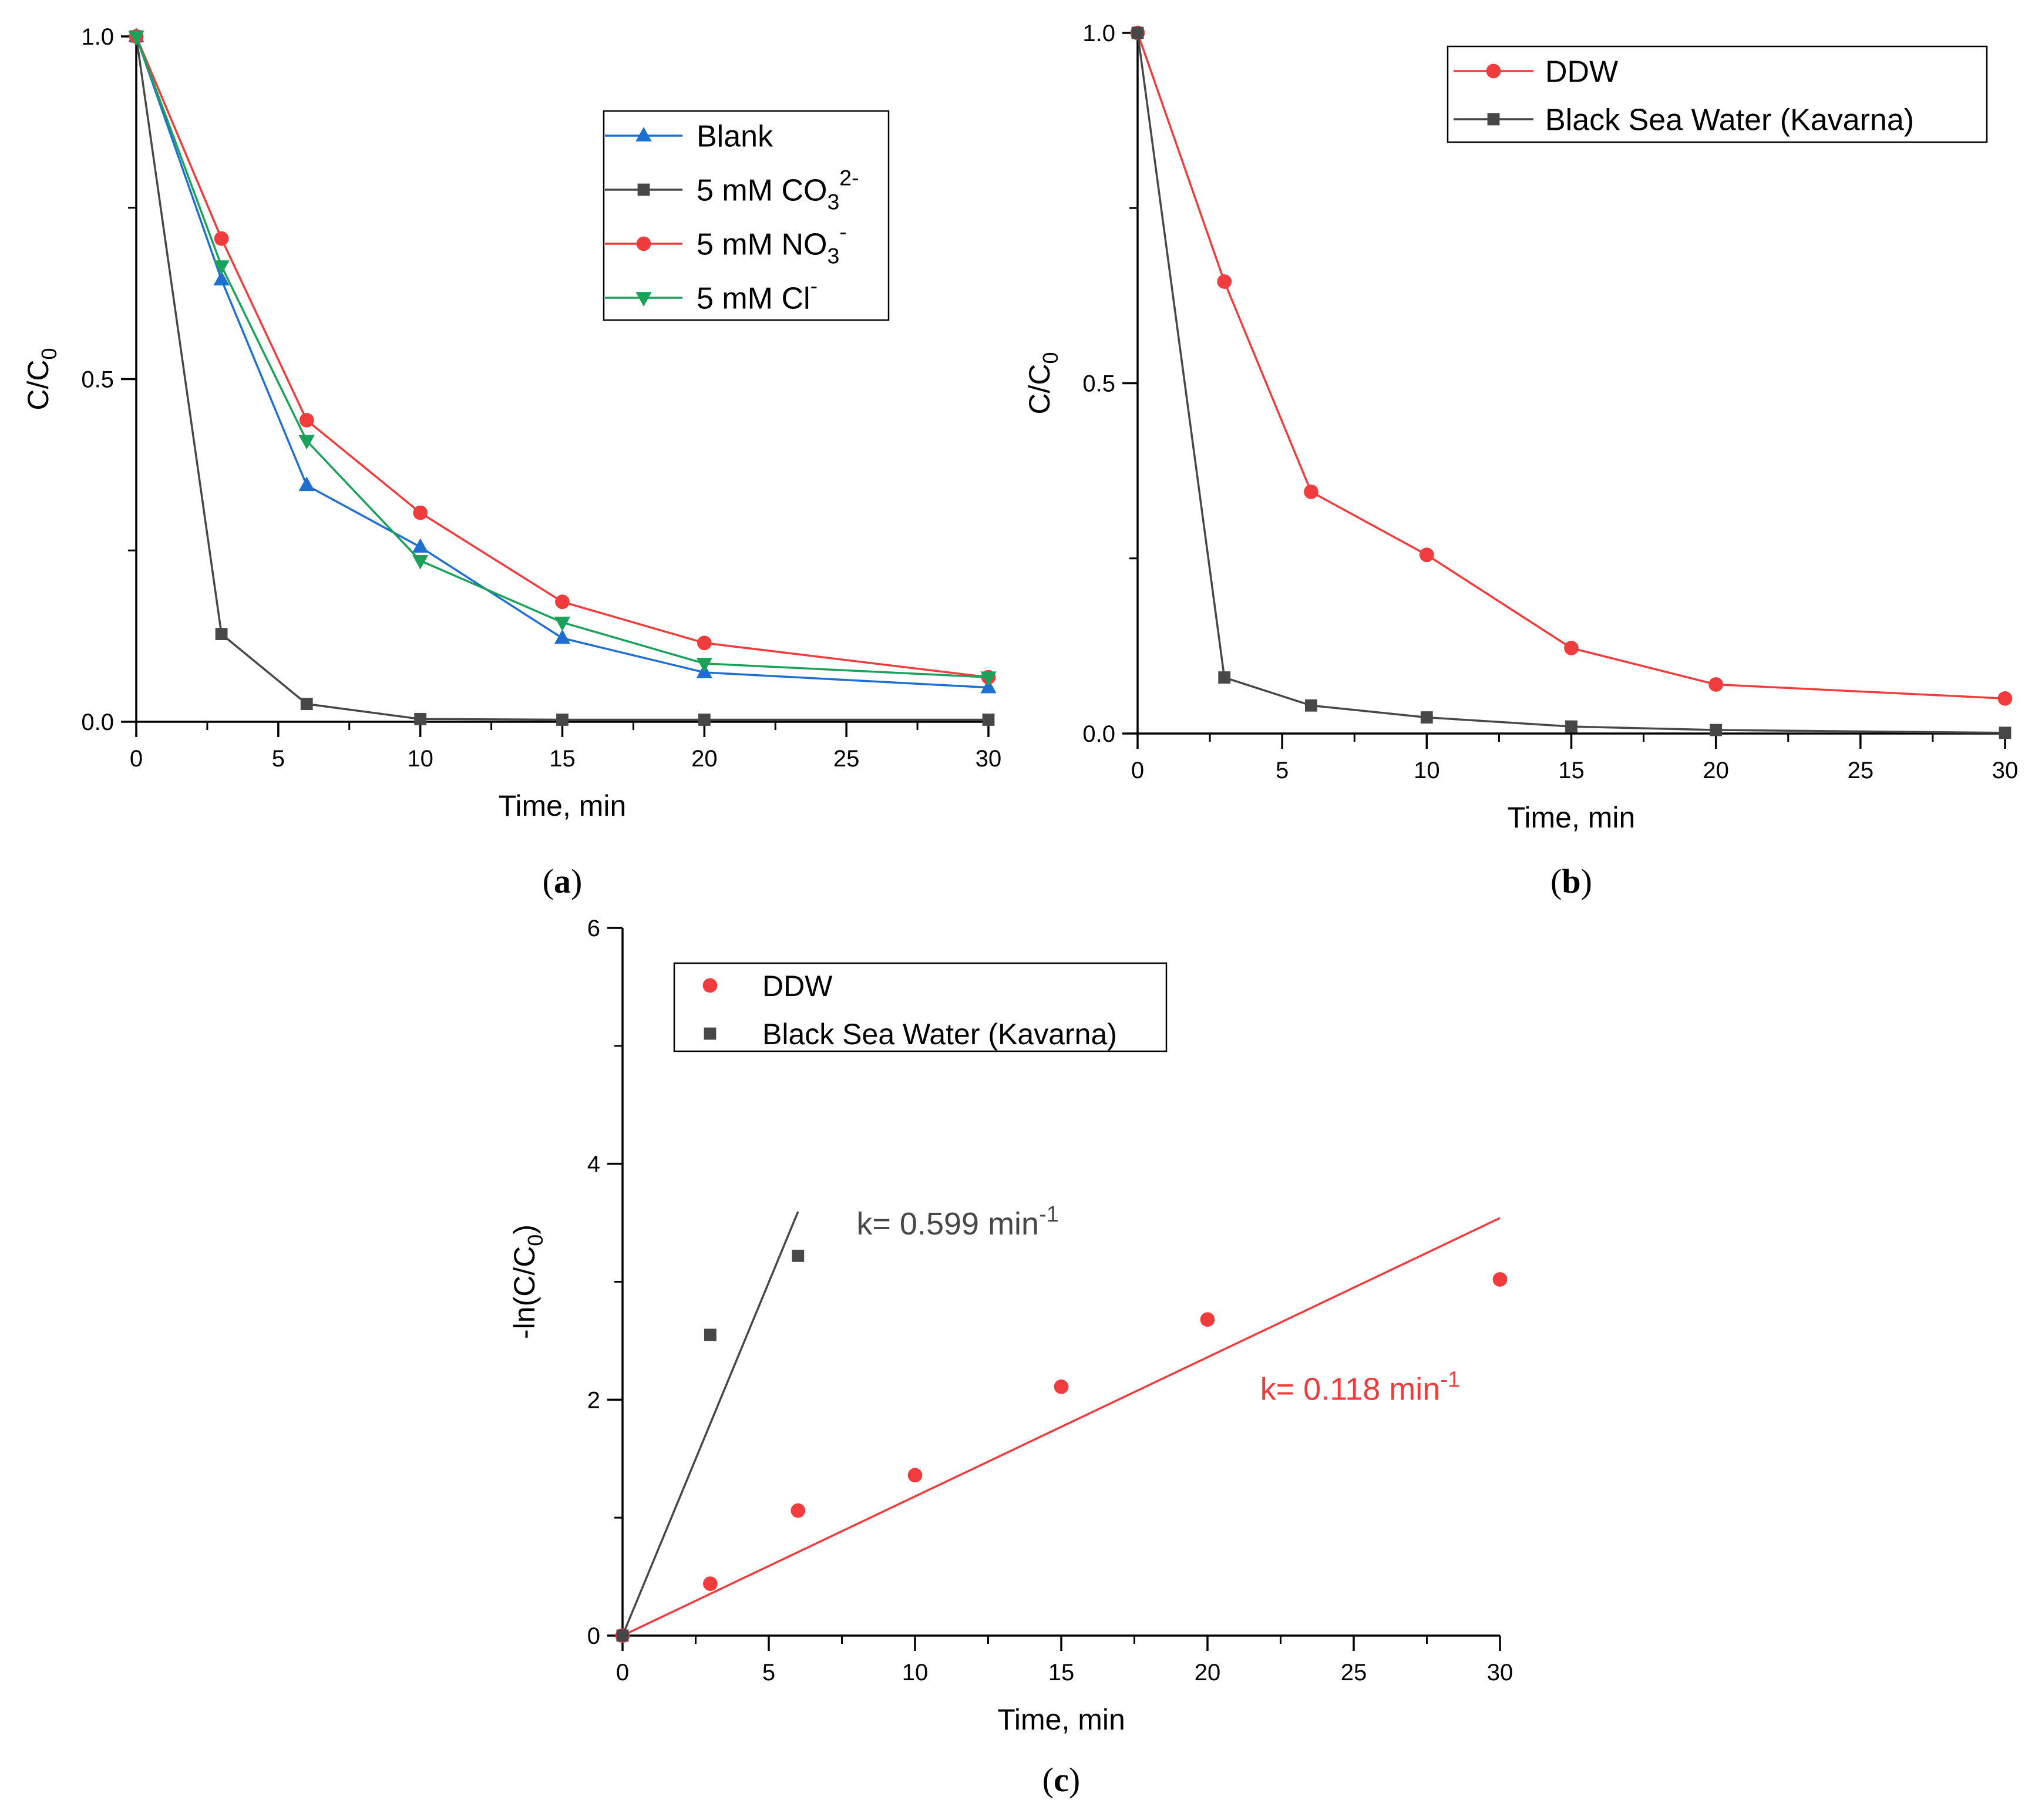  I want to click on x-tick-label: 20, so click(1208, 1673).